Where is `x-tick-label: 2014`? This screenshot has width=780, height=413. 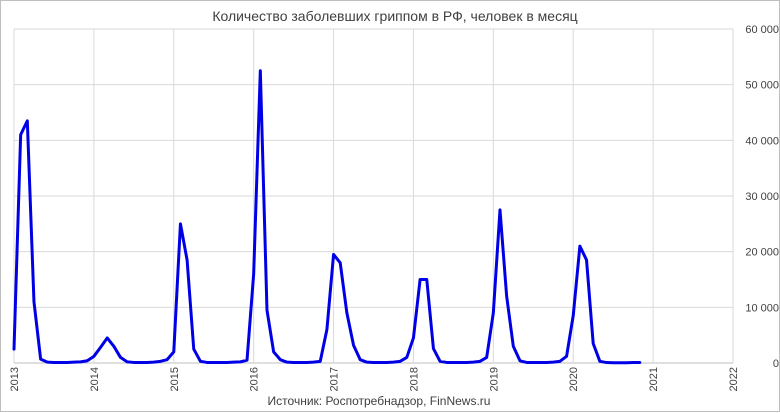
x-tick-label: 2014 is located at coordinates (95, 379).